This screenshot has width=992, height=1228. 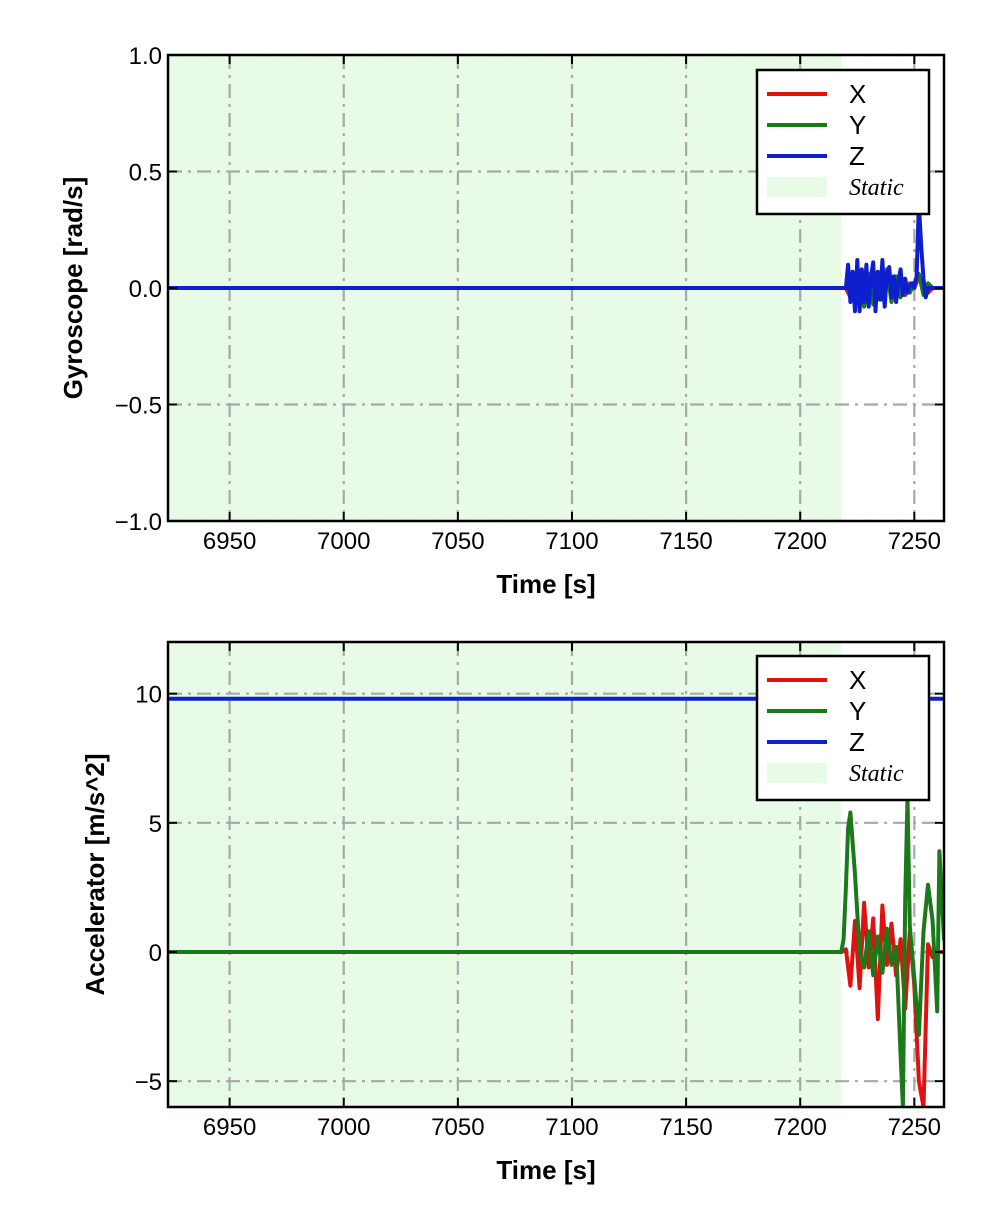 What do you see at coordinates (138, 522) in the screenshot?
I see `y-tick-label: −1.0` at bounding box center [138, 522].